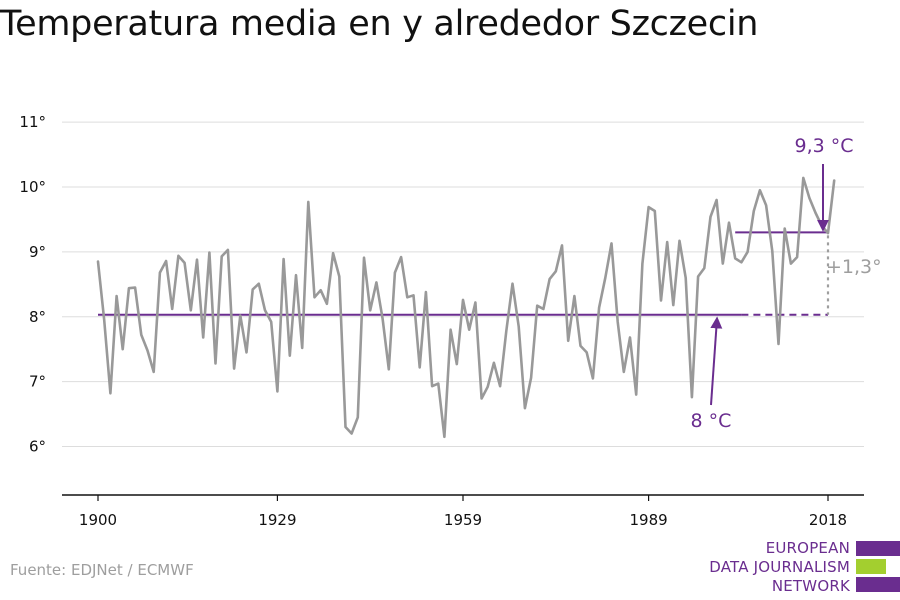 This screenshot has width=900, height=600. I want to click on x-tick-label-2018: 2018, so click(828, 520).